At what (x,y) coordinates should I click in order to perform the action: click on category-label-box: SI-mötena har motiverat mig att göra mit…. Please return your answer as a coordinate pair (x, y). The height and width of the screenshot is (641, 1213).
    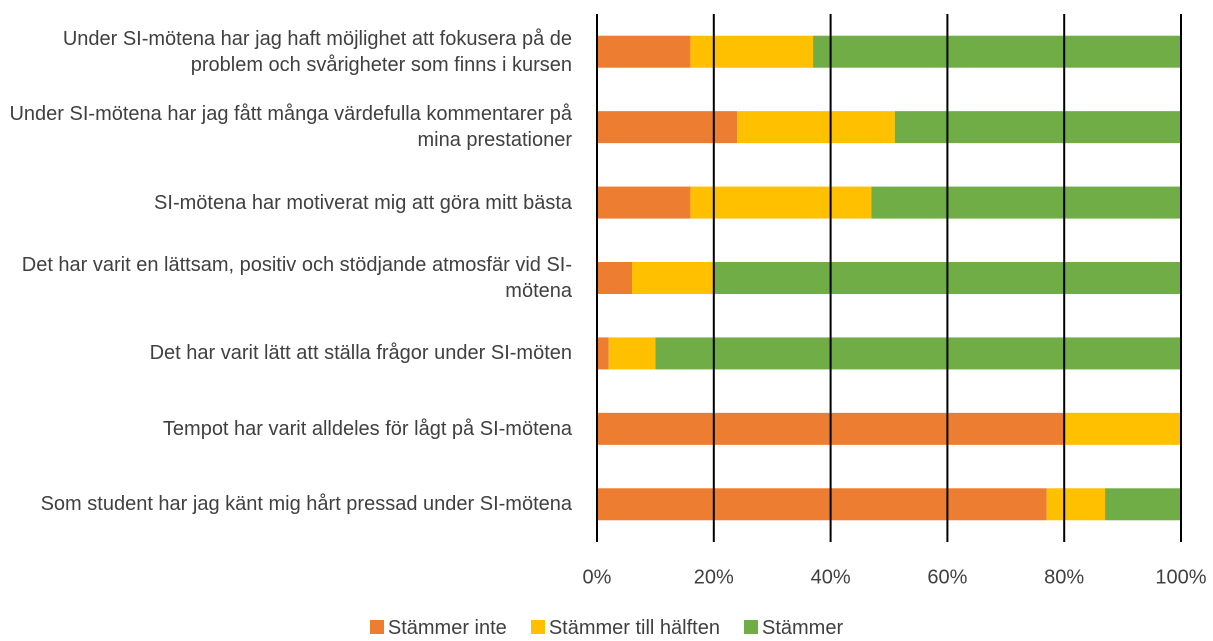
    Looking at the image, I should click on (286, 203).